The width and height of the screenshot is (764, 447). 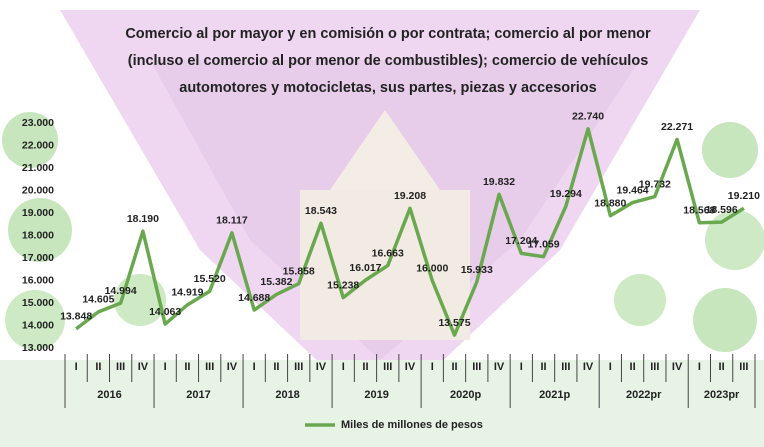 I want to click on data-label: 13.848, so click(x=76, y=317).